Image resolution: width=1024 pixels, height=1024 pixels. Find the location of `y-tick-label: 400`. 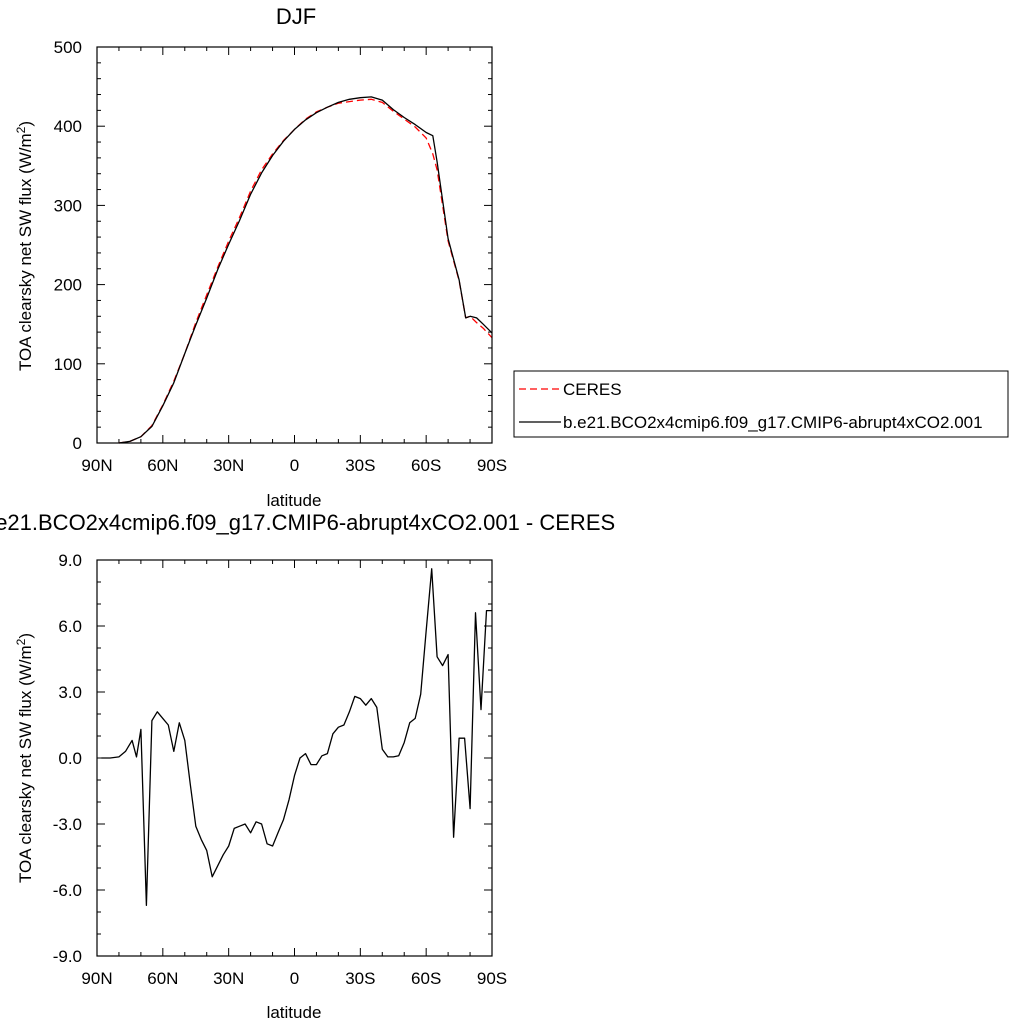

y-tick-label: 400 is located at coordinates (68, 126).